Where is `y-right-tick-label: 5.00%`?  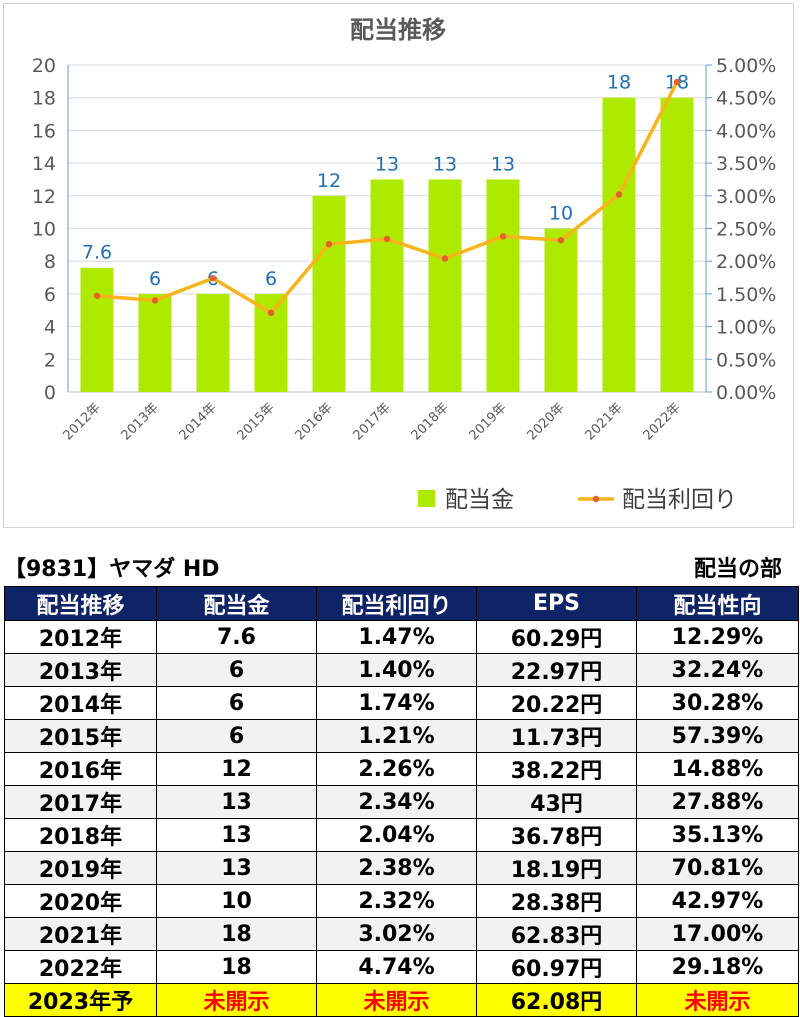 y-right-tick-label: 5.00% is located at coordinates (746, 66).